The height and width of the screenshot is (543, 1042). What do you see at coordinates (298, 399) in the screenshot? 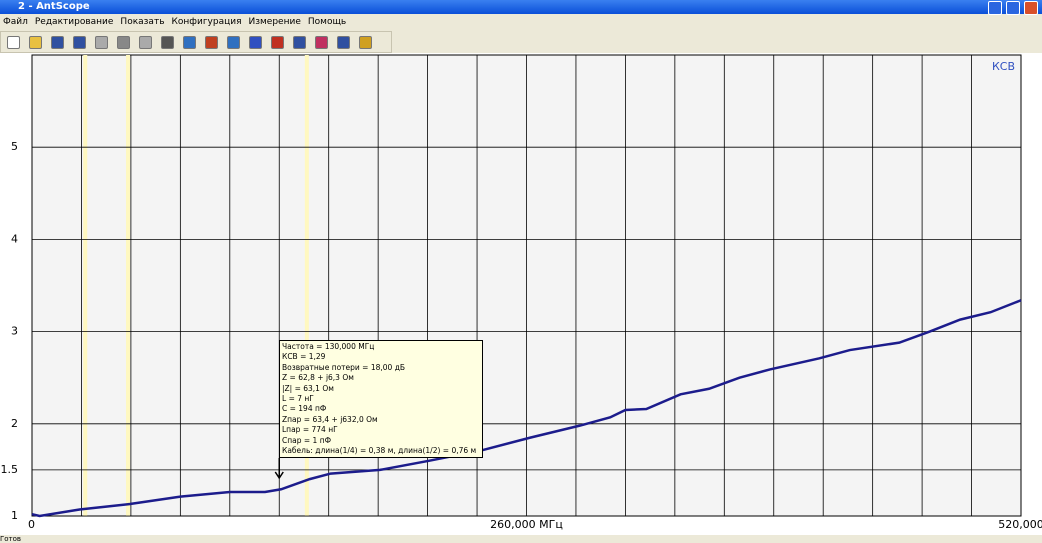
I see `tooltip-line: L = 7 нГ` at bounding box center [298, 399].